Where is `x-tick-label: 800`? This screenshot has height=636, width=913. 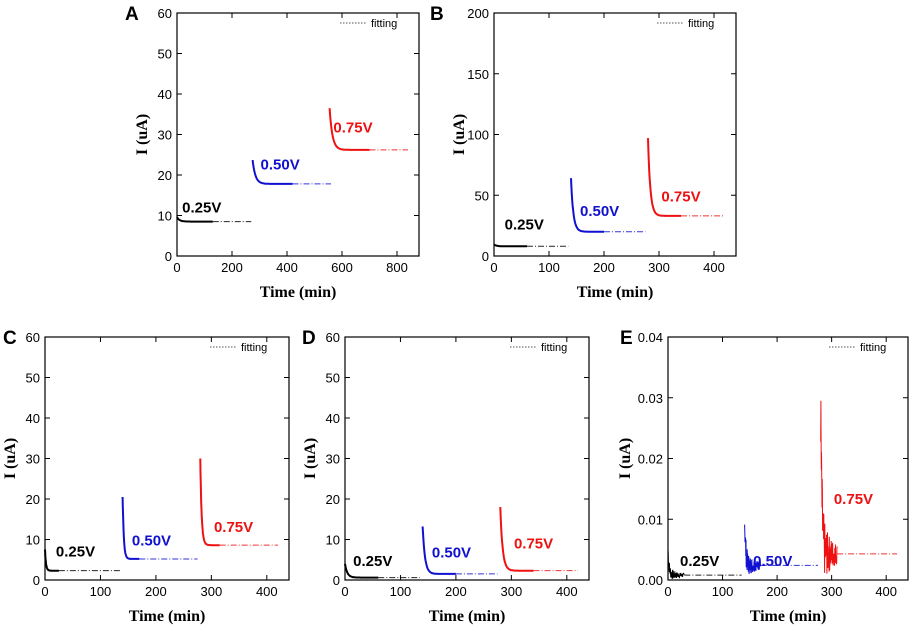
x-tick-label: 800 is located at coordinates (397, 267).